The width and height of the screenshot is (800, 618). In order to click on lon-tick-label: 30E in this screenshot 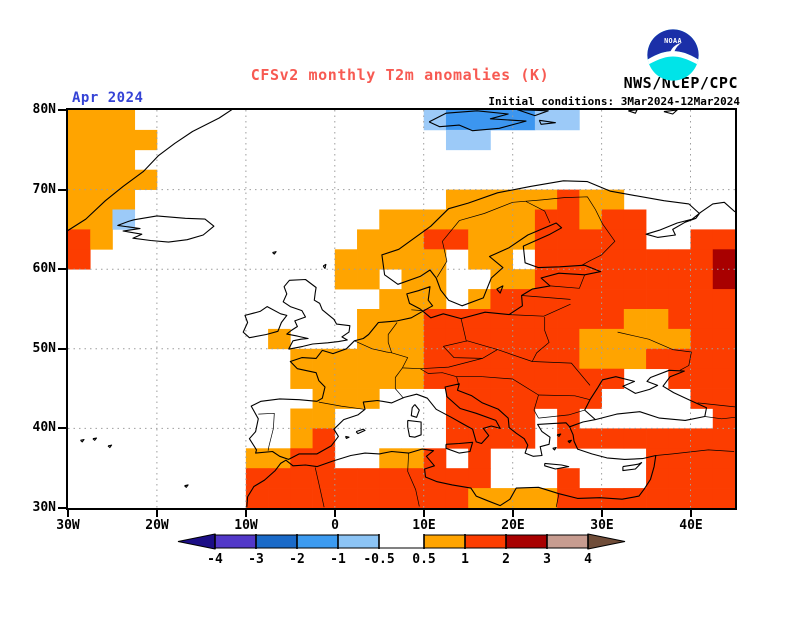, I will do `click(602, 525)`.